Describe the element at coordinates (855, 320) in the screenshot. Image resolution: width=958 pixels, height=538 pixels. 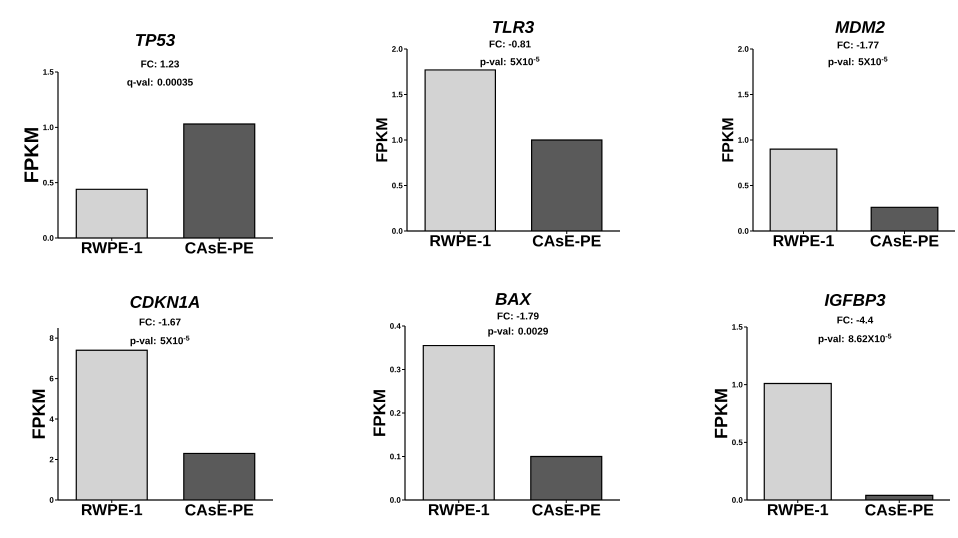
I see `text: FC: -4.4` at that location.